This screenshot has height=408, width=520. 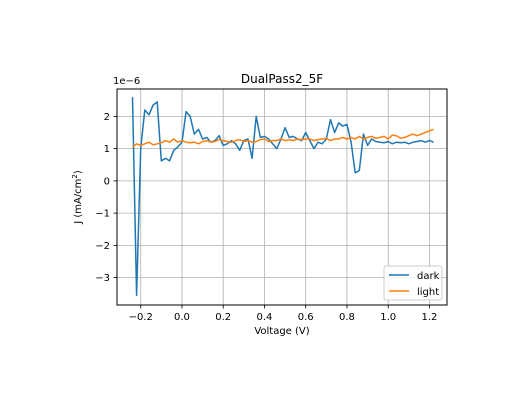 I want to click on y-tick-label: −2, so click(x=102, y=246).